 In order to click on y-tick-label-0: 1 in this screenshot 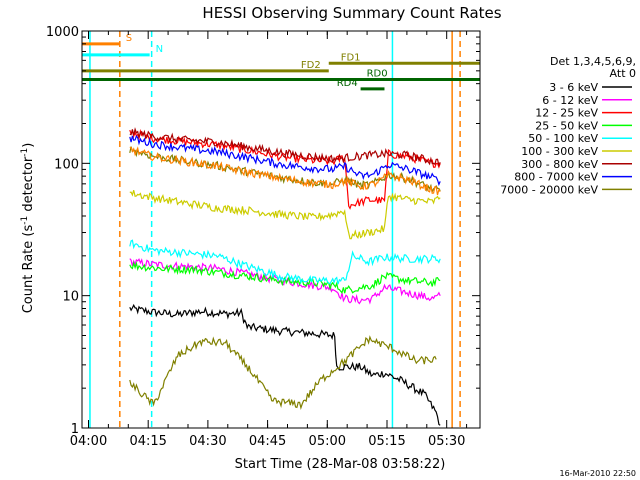, I will do `click(75, 429)`.